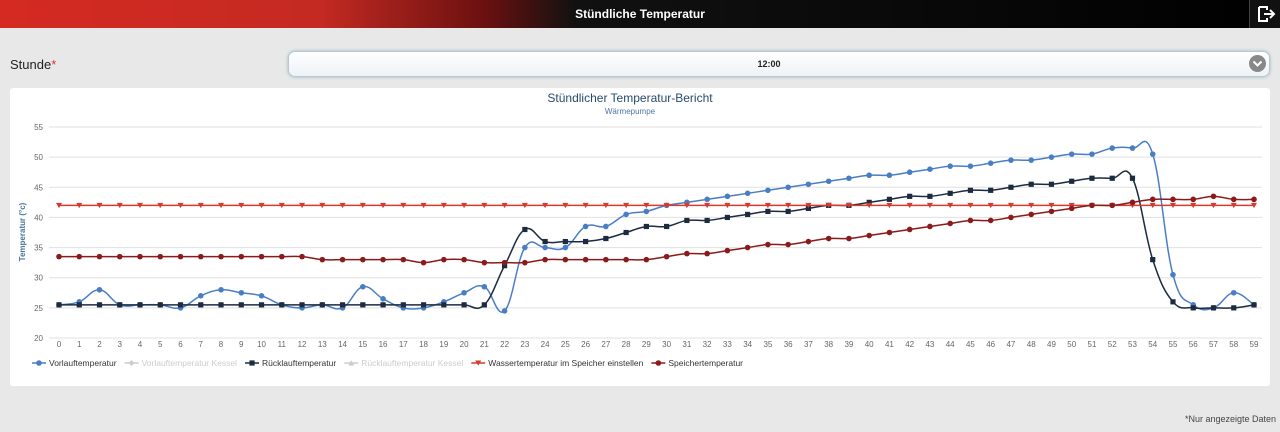 Image resolution: width=1280 pixels, height=432 pixels. What do you see at coordinates (705, 363) in the screenshot?
I see `legend-label: Speichertemperatur` at bounding box center [705, 363].